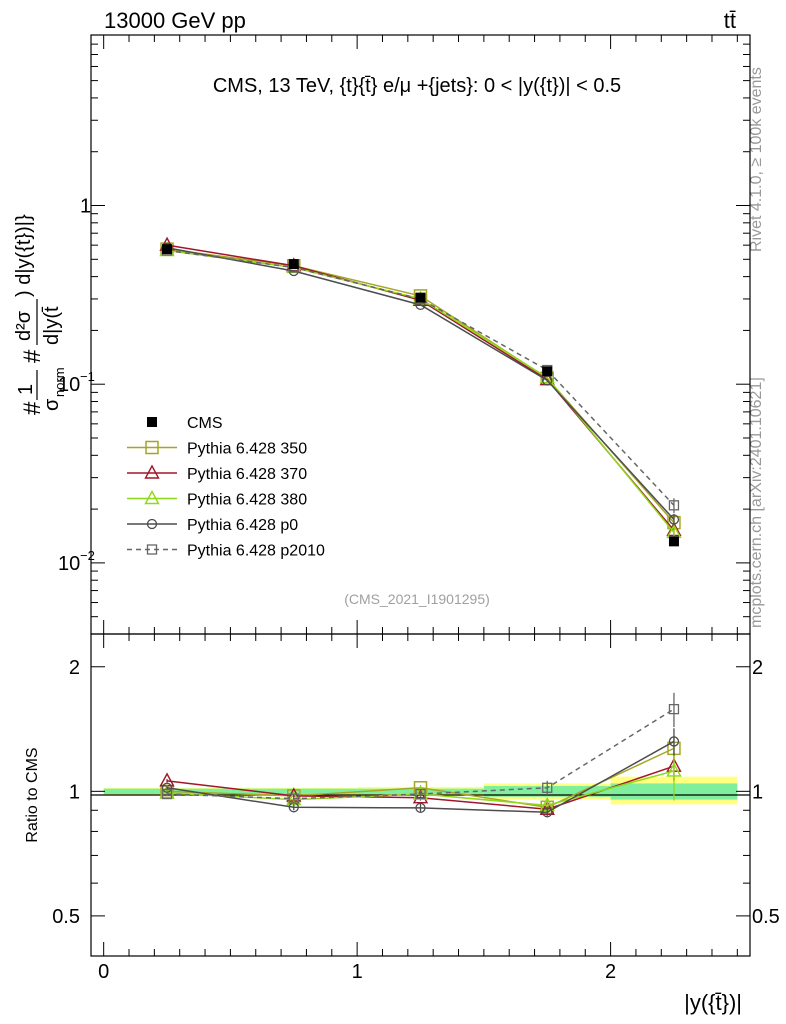  Describe the element at coordinates (152, 524) in the screenshot. I see `legend-marker-pythia-6-428-p0` at that location.